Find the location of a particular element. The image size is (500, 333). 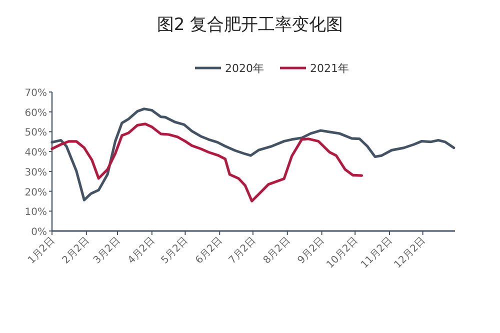

y-tick-label: 50% is located at coordinates (35, 133).